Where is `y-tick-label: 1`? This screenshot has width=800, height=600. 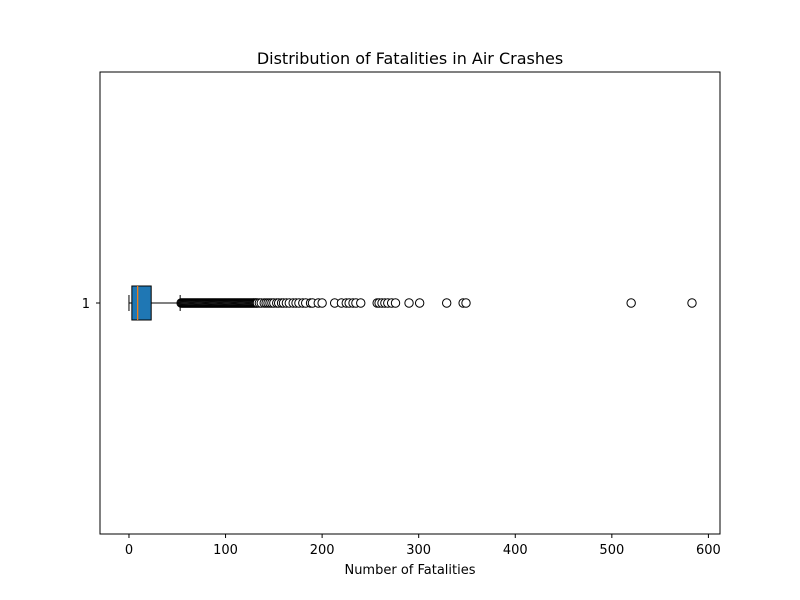
y-tick-label: 1 is located at coordinates (86, 304).